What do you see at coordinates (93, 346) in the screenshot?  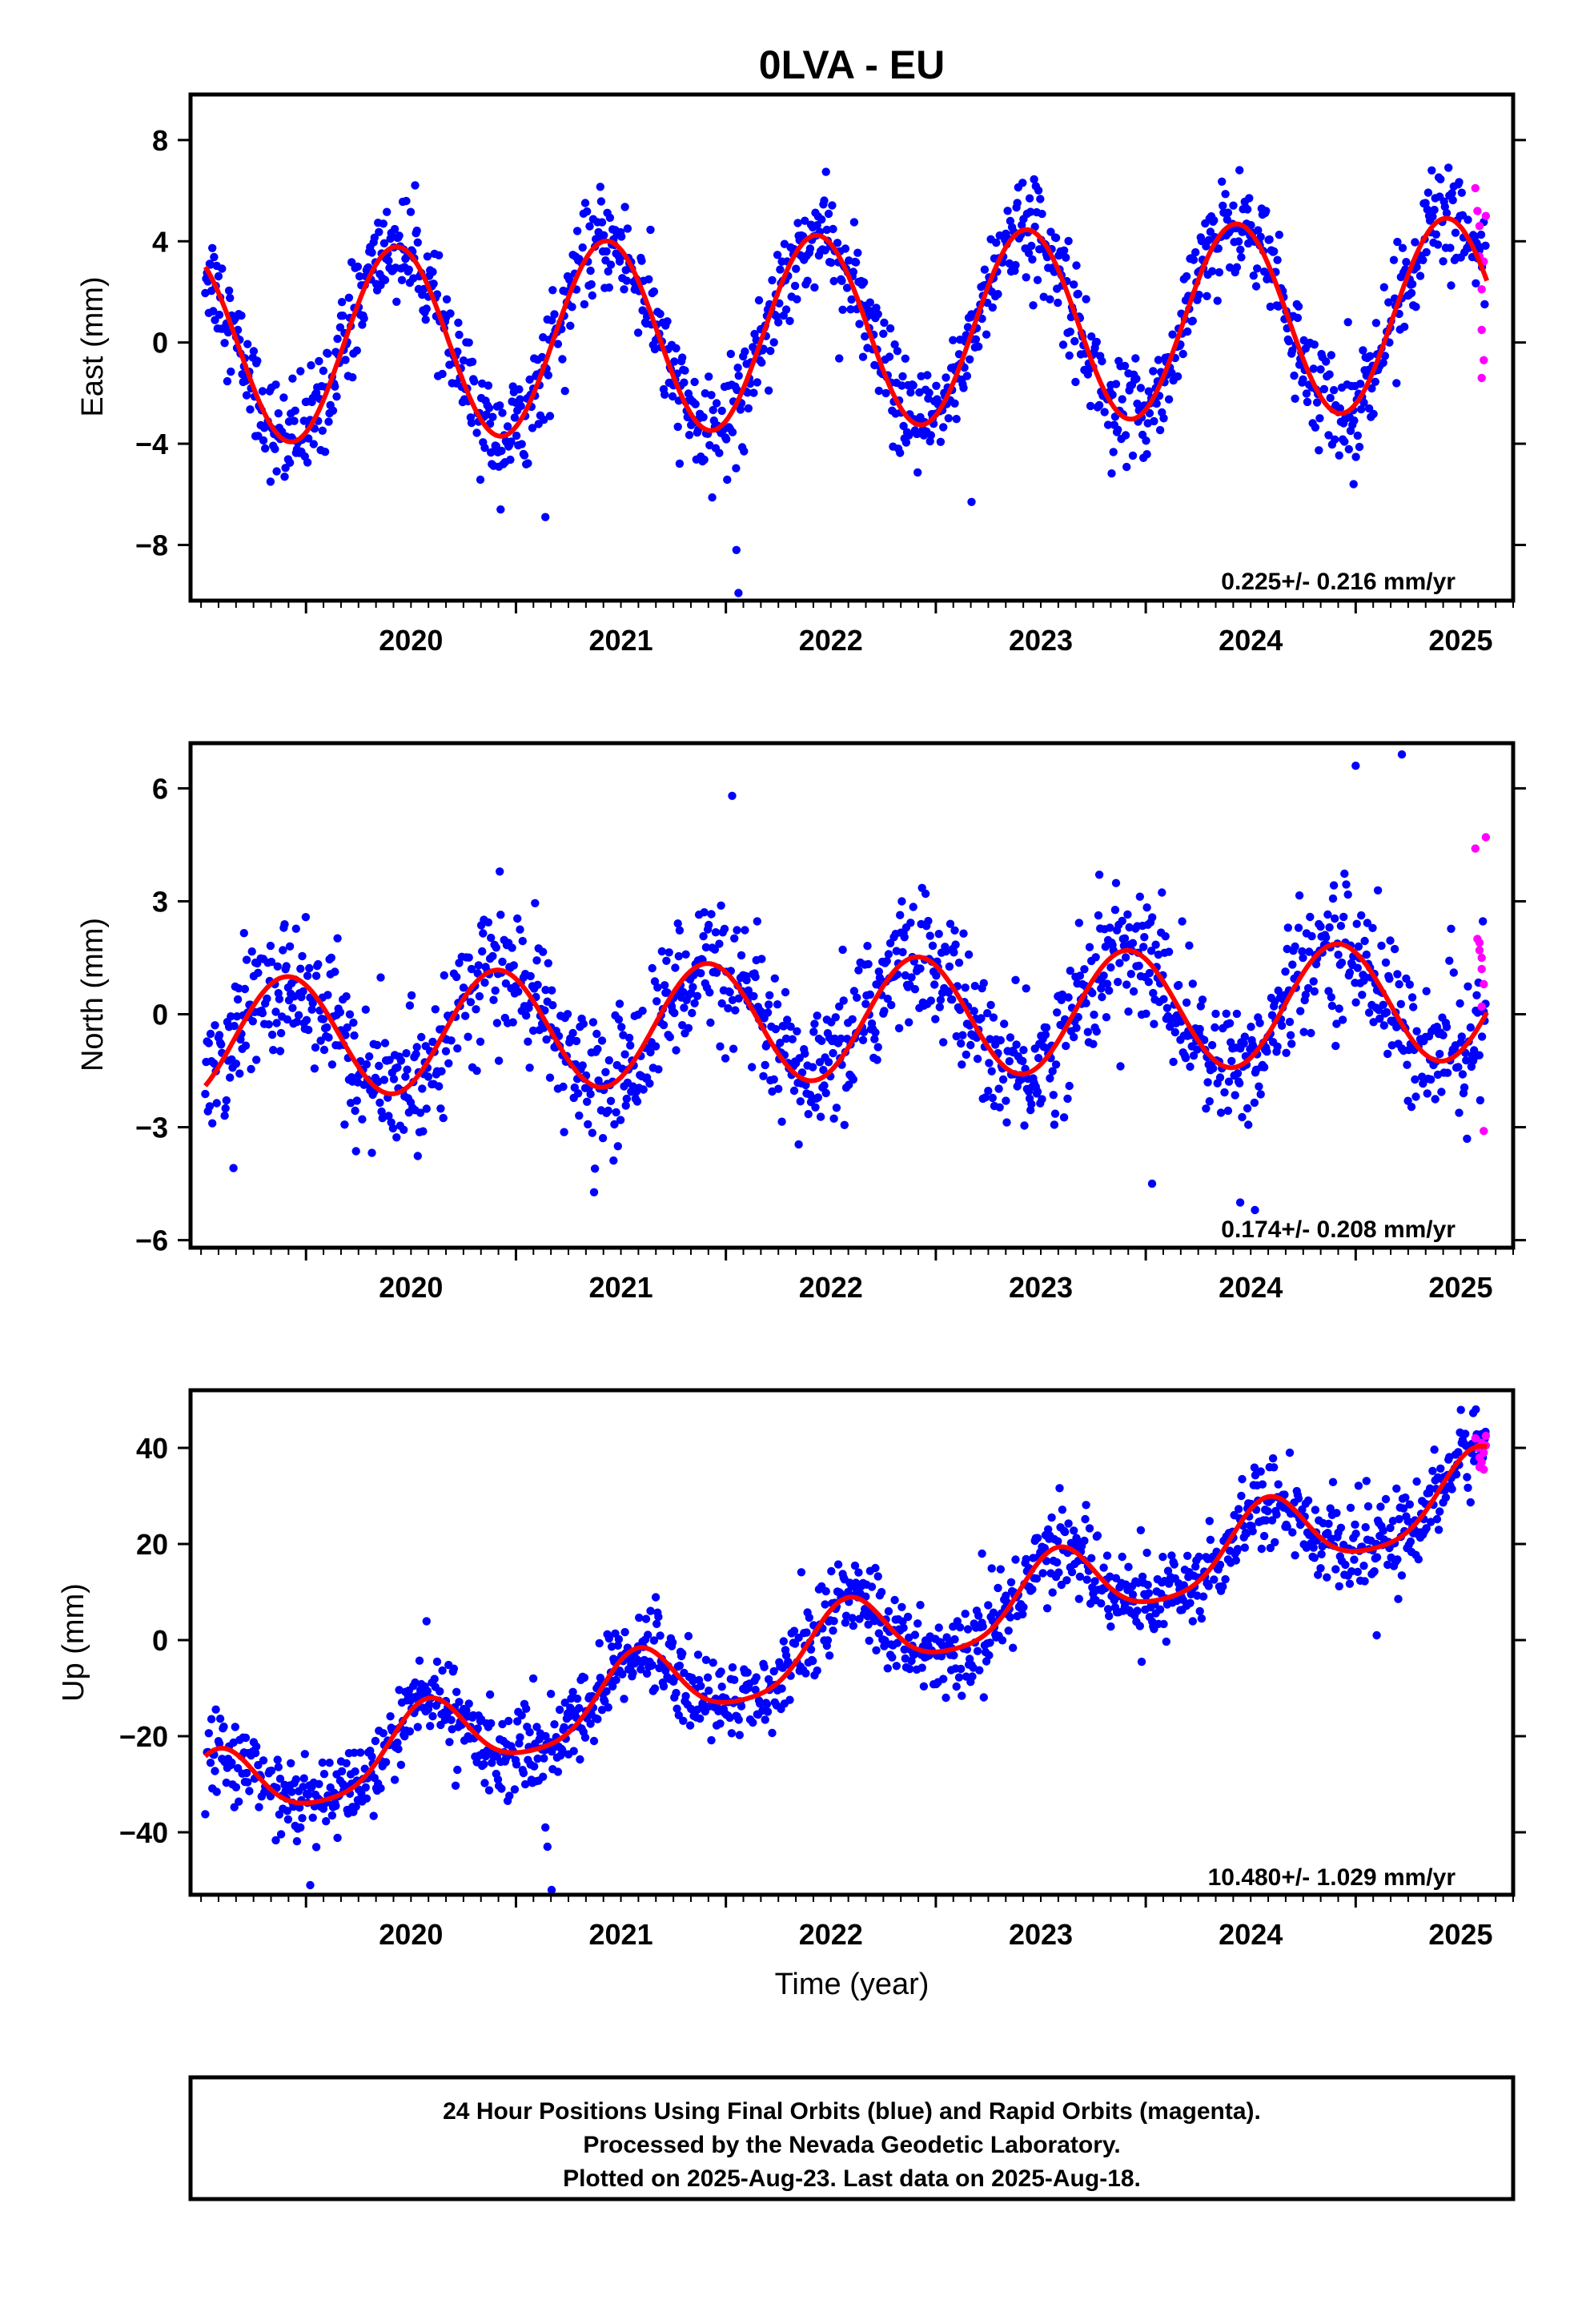 I see `east-y-axis-label: East (mm)` at bounding box center [93, 346].